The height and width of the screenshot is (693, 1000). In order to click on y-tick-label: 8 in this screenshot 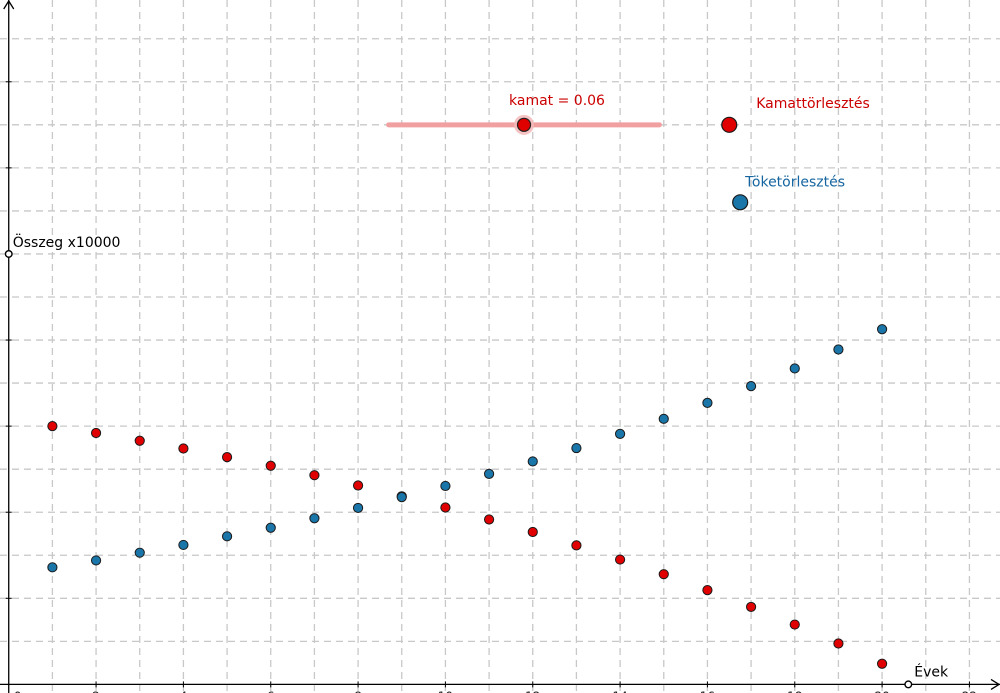, I will do `click(0, 340)`.